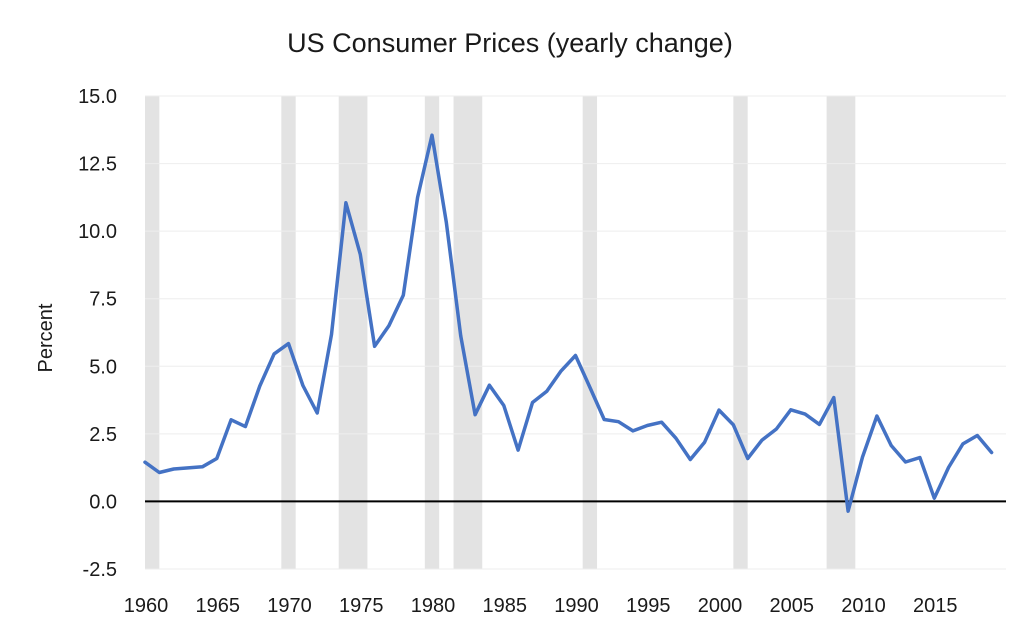 This screenshot has height=638, width=1024. Describe the element at coordinates (863, 606) in the screenshot. I see `x-tick-label: 2010` at that location.